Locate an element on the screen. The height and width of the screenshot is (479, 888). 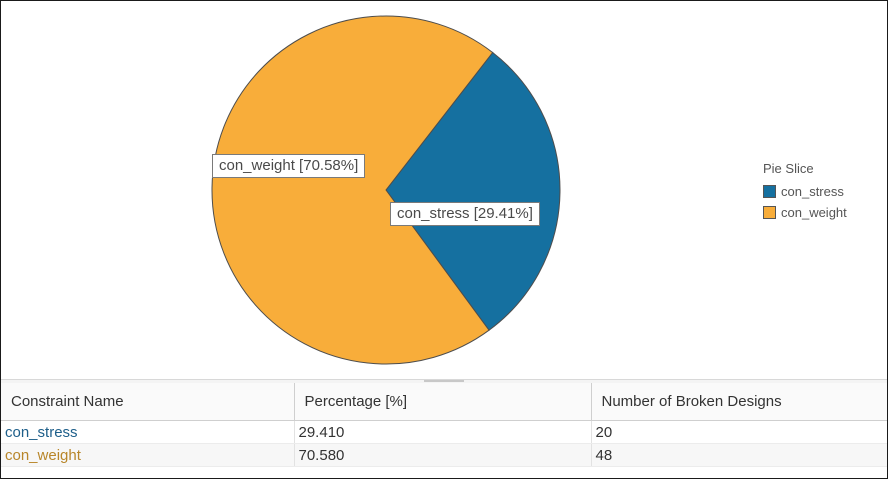
column-header-percentage: Percentage [%] is located at coordinates (443, 402).